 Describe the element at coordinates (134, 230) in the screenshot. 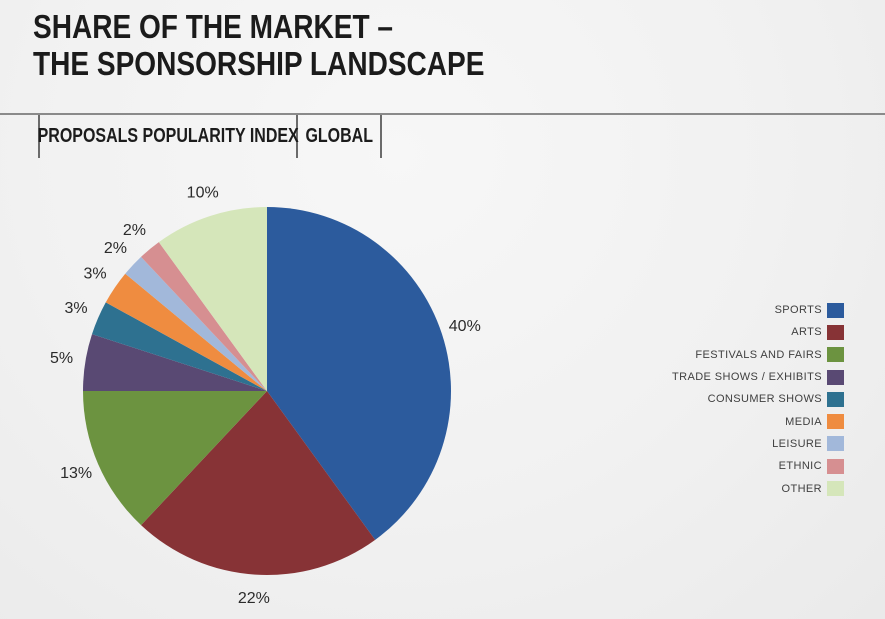

I see `slice-label-ethnic: 2%` at that location.